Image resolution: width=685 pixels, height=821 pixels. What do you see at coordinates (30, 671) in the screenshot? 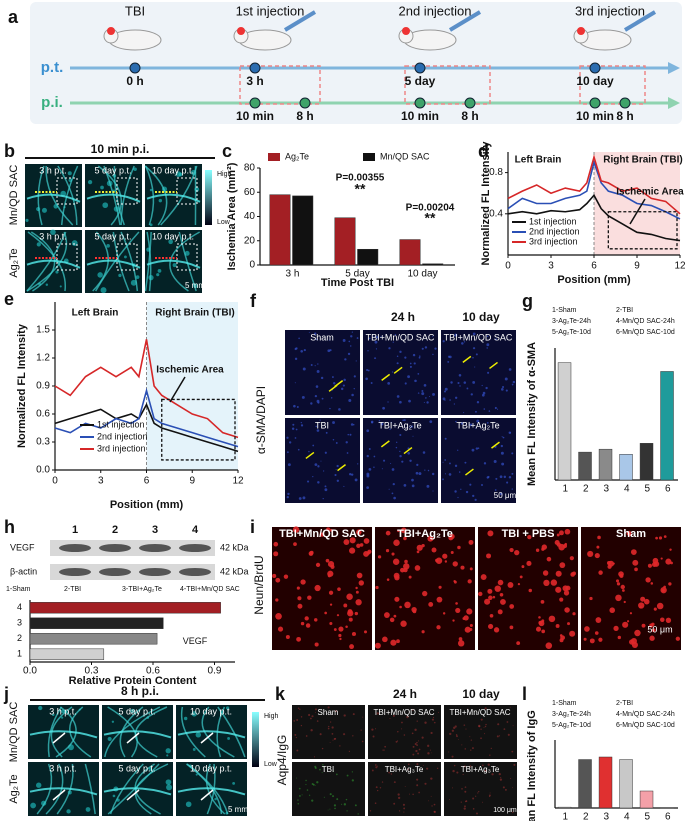
I see `x-tick-label: 0.0` at bounding box center [30, 671].